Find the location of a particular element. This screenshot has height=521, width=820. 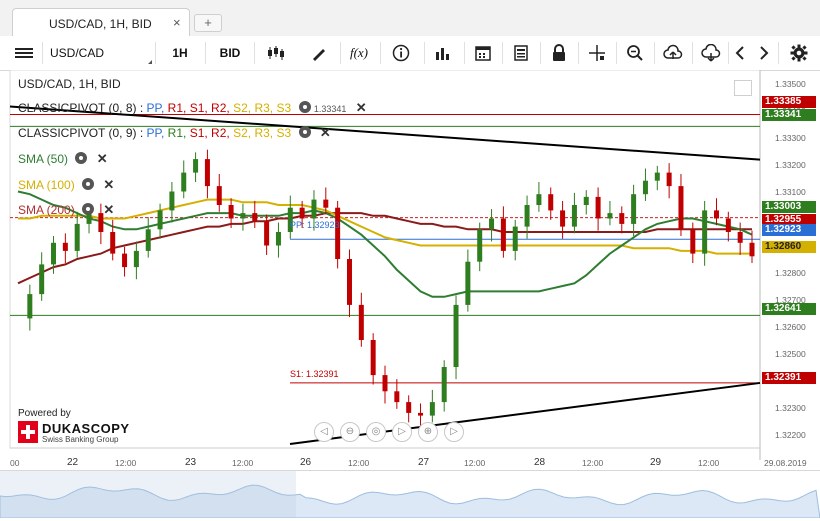

side-selector: BID is located at coordinates (230, 53).